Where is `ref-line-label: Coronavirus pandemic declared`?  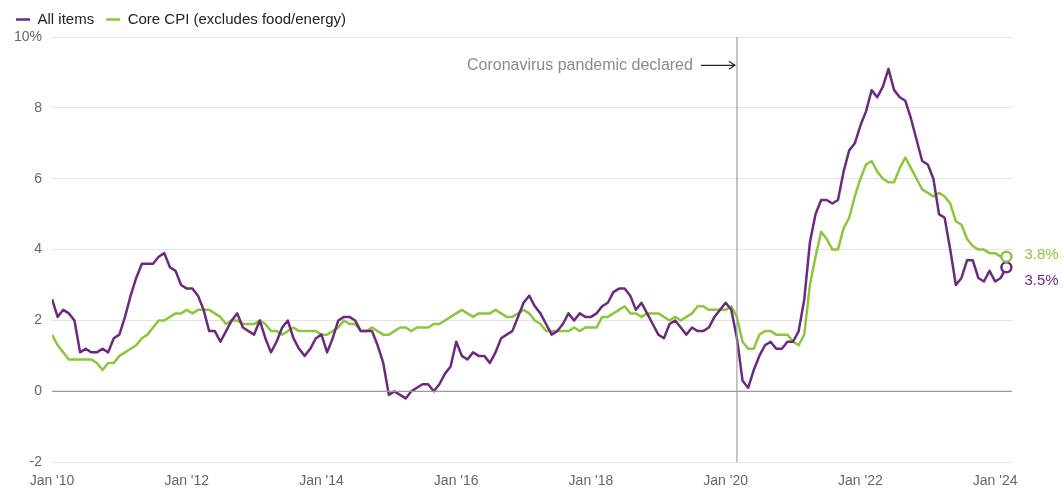 ref-line-label: Coronavirus pandemic declared is located at coordinates (580, 64).